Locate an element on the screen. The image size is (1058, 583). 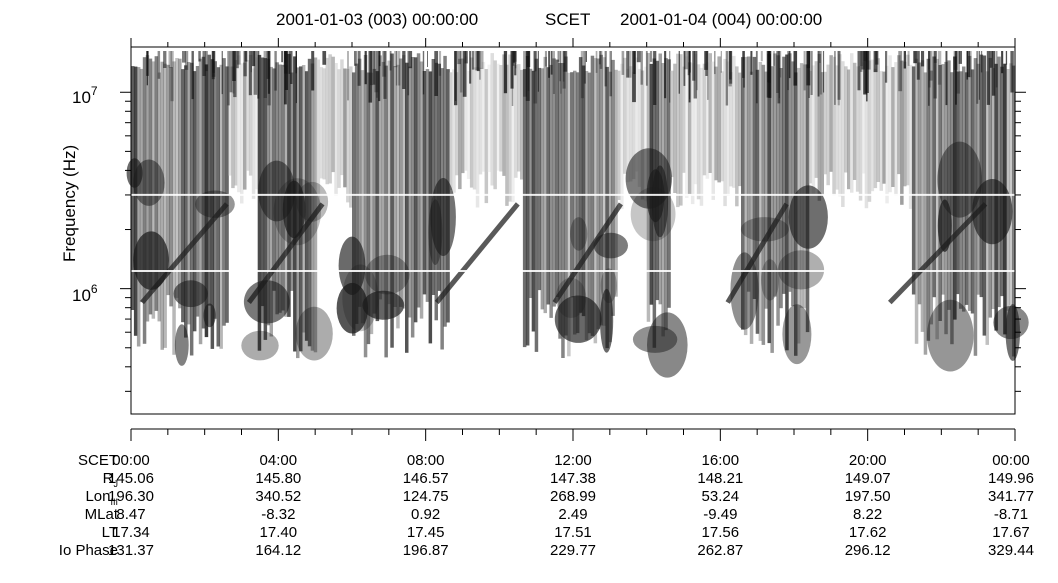
ephemeris-cell-mlat: 8.22 is located at coordinates (868, 514).